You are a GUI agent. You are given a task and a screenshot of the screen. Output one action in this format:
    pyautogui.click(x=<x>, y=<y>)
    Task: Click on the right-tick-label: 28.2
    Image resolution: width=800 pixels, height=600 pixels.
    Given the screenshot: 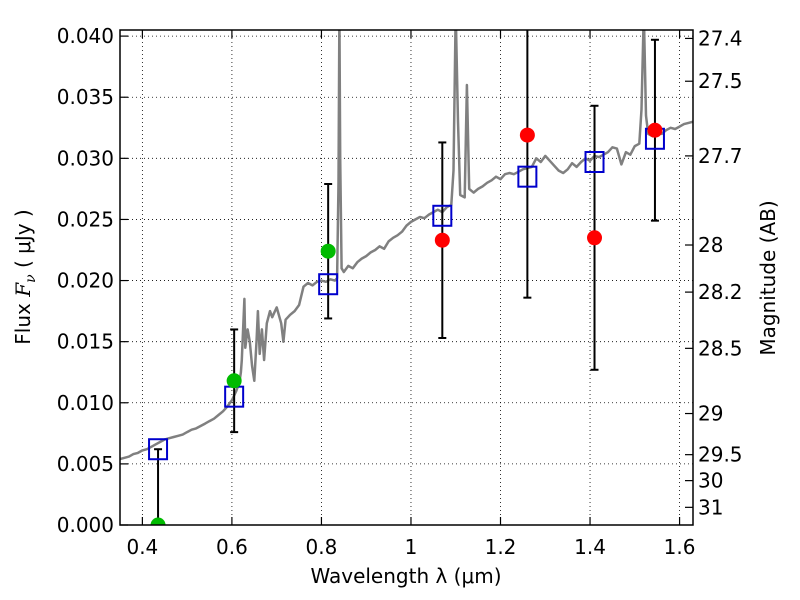 What is the action you would take?
    pyautogui.click(x=720, y=292)
    